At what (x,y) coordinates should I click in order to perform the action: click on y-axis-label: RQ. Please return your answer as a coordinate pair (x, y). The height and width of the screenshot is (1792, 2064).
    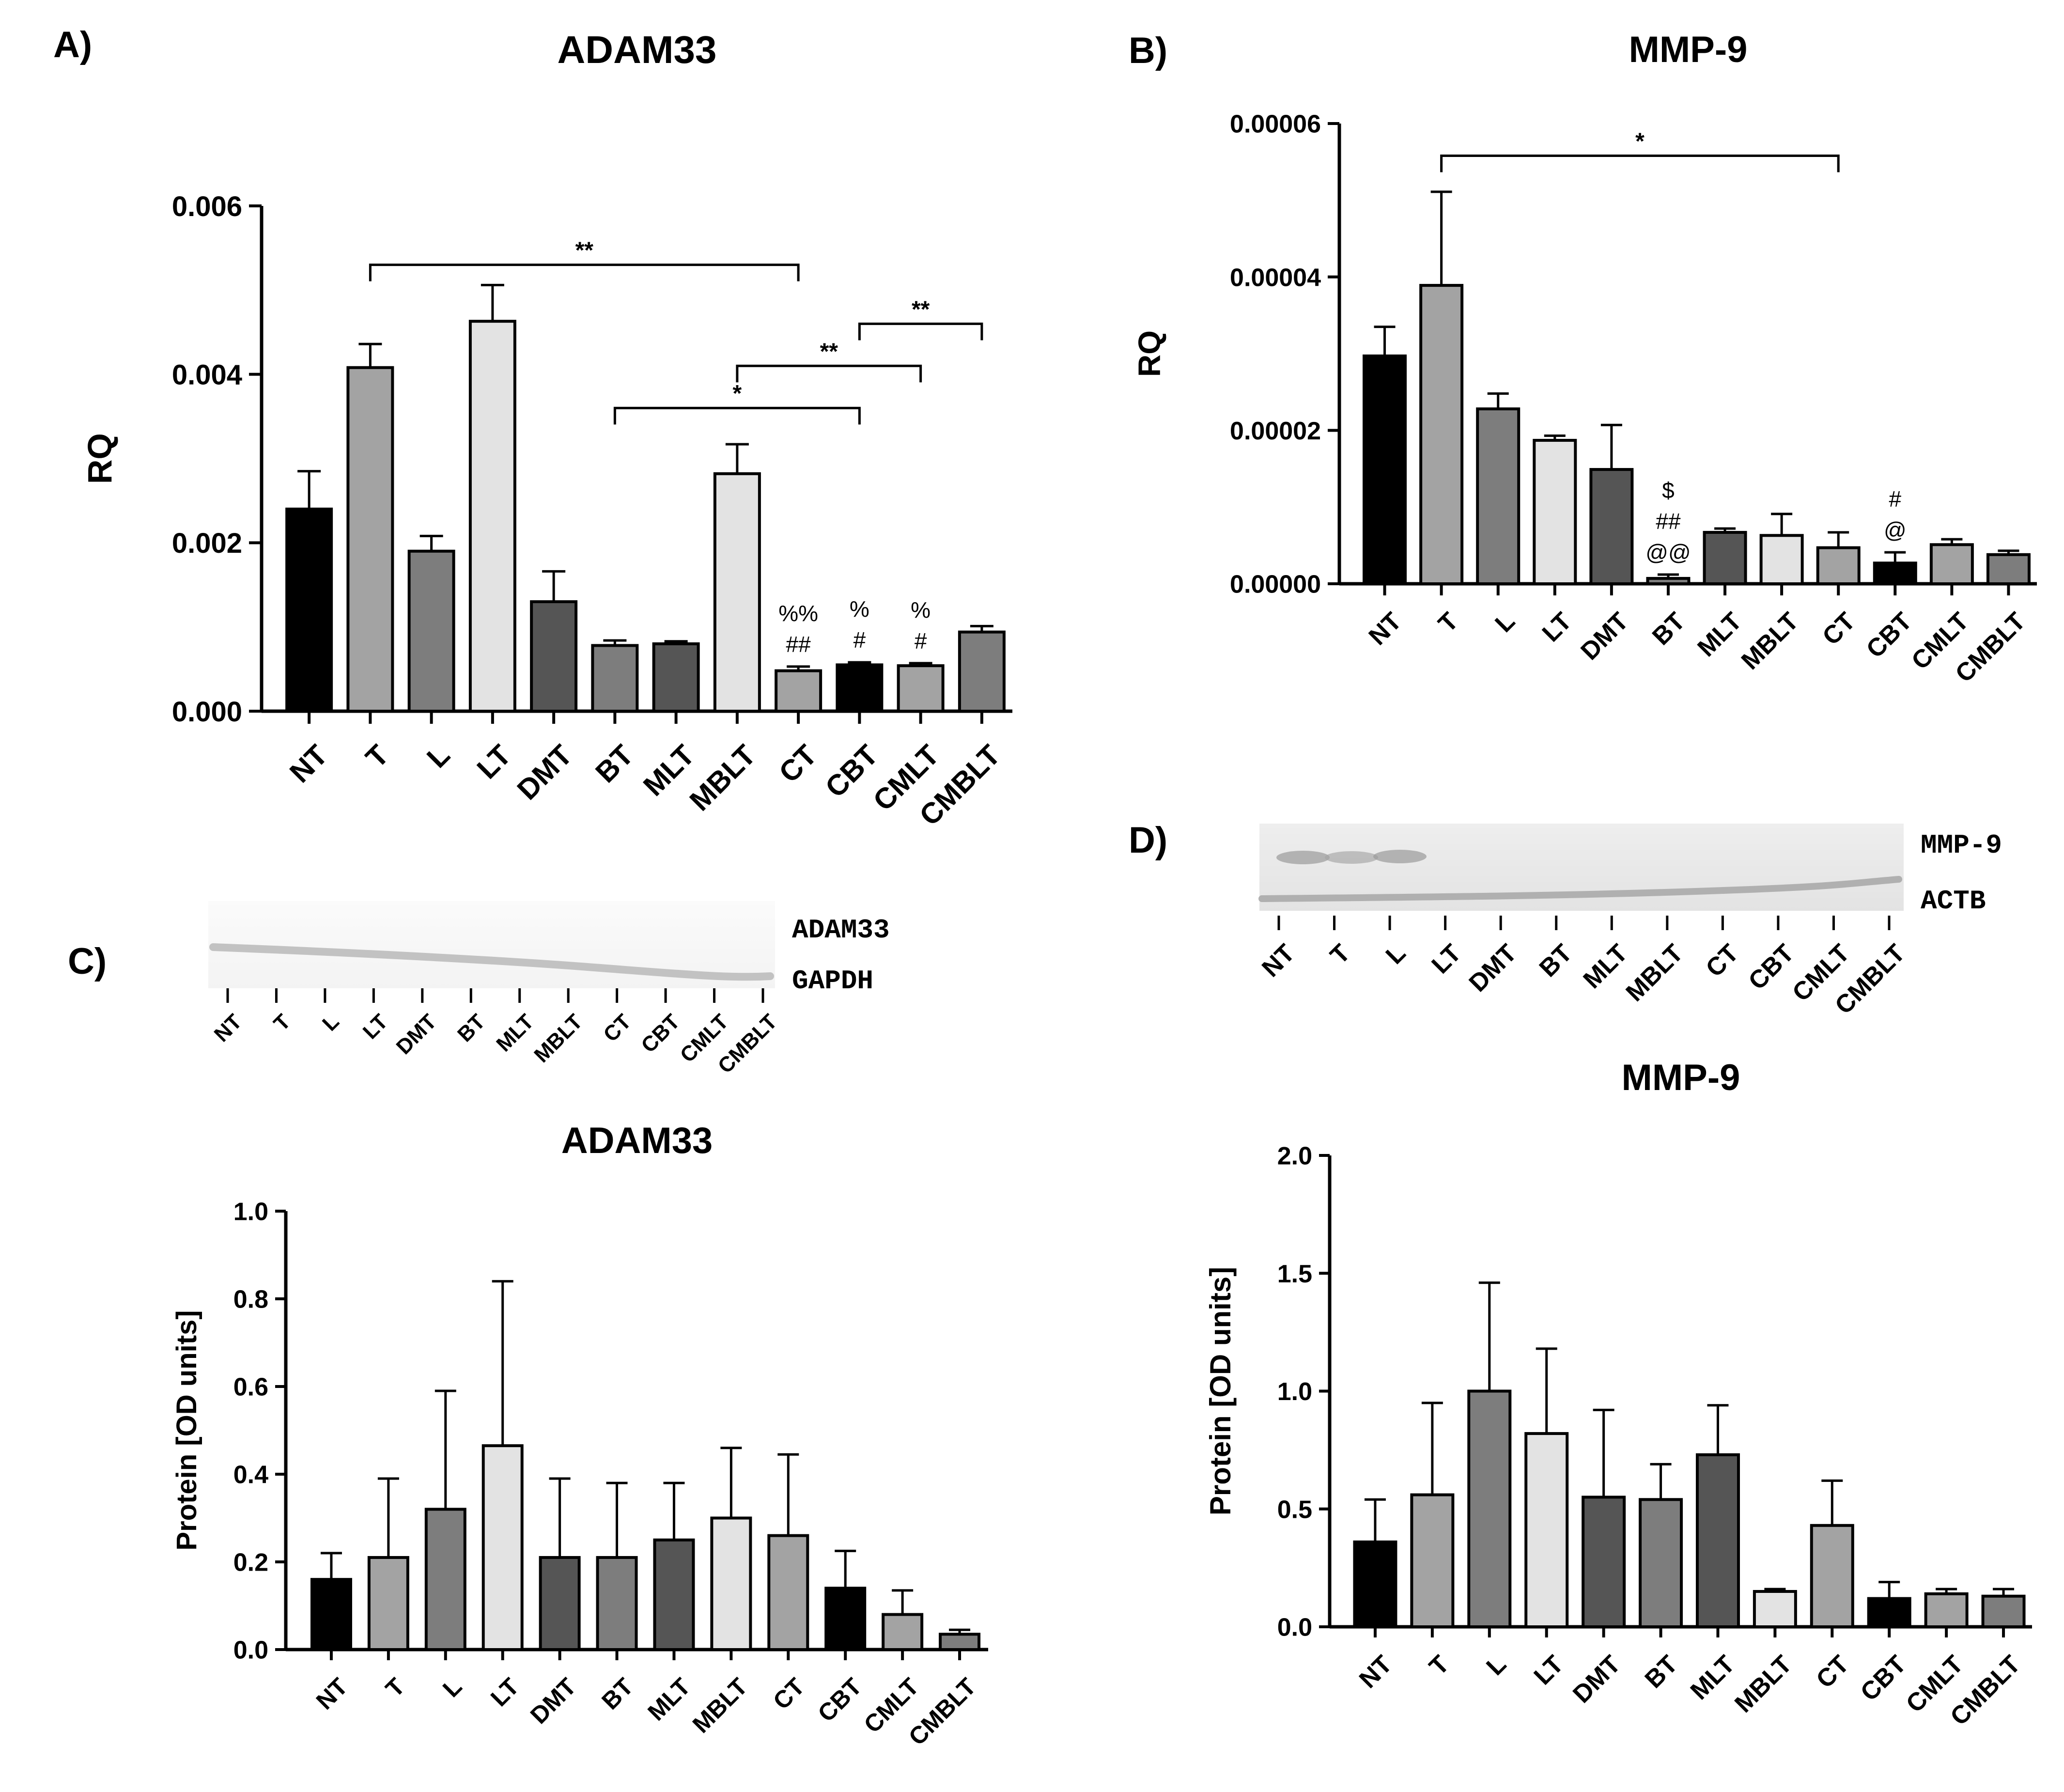
    Looking at the image, I should click on (100, 458).